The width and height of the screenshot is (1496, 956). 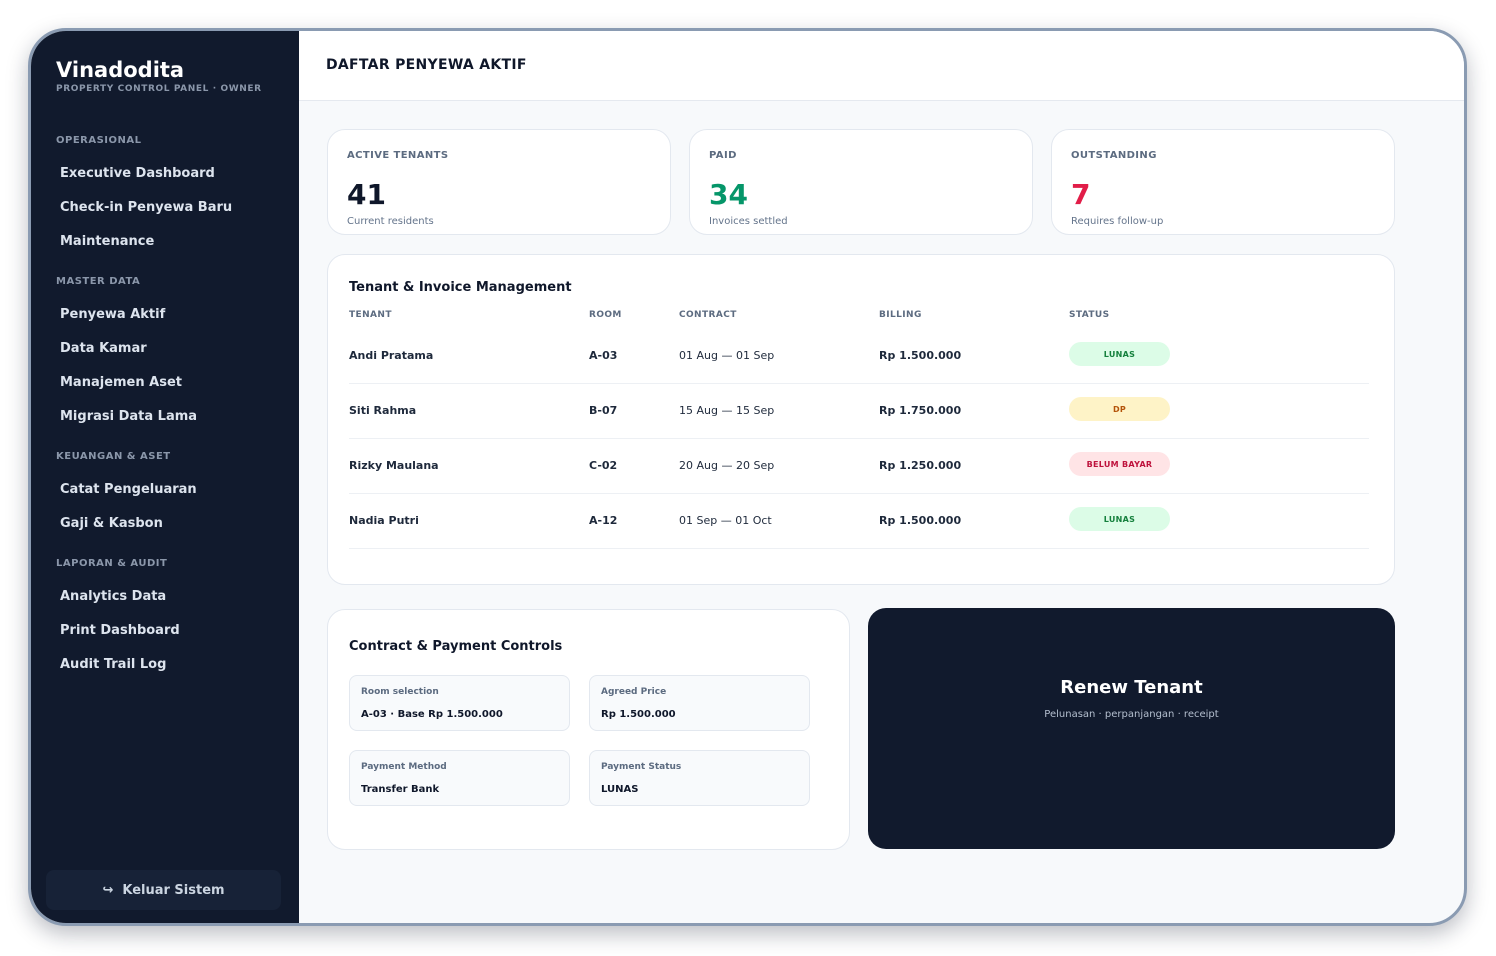 What do you see at coordinates (1117, 221) in the screenshot?
I see `stat-subtext: Requires follow-up` at bounding box center [1117, 221].